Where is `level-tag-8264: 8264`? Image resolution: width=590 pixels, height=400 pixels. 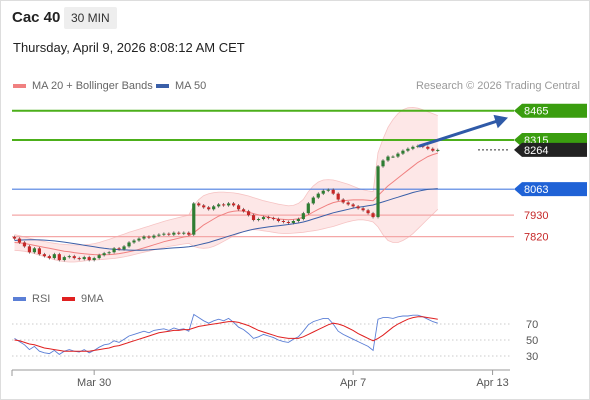
level-tag-8264: 8264 is located at coordinates (550, 149).